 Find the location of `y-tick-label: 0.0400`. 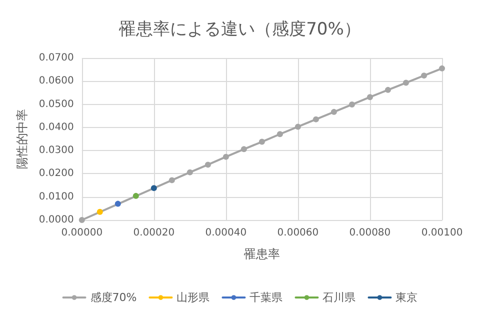

y-tick-label: 0.0400 is located at coordinates (56, 127).